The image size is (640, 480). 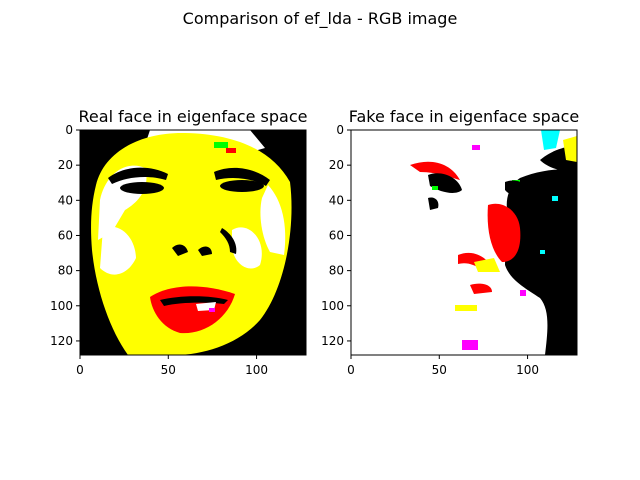 What do you see at coordinates (550, 140) in the screenshot?
I see `fake-cyan-patch` at bounding box center [550, 140].